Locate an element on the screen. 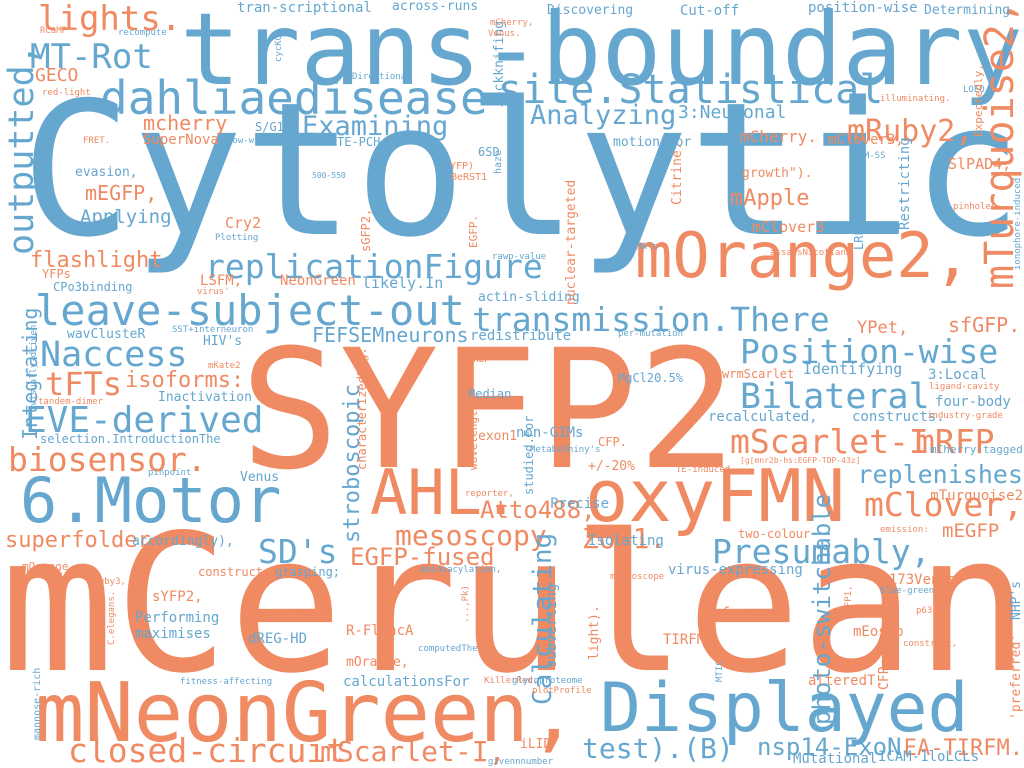 The height and width of the screenshot is (768, 1024). cloud-word-virus: virus' is located at coordinates (213, 292).